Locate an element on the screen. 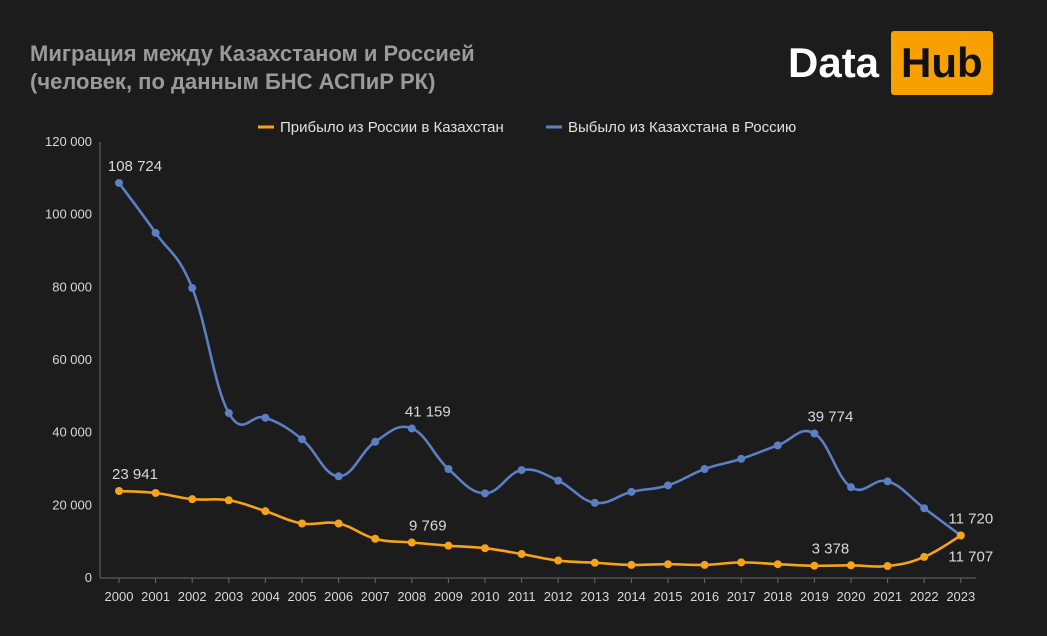 The height and width of the screenshot is (636, 1047). x-tick-label: 2000 is located at coordinates (119, 596).